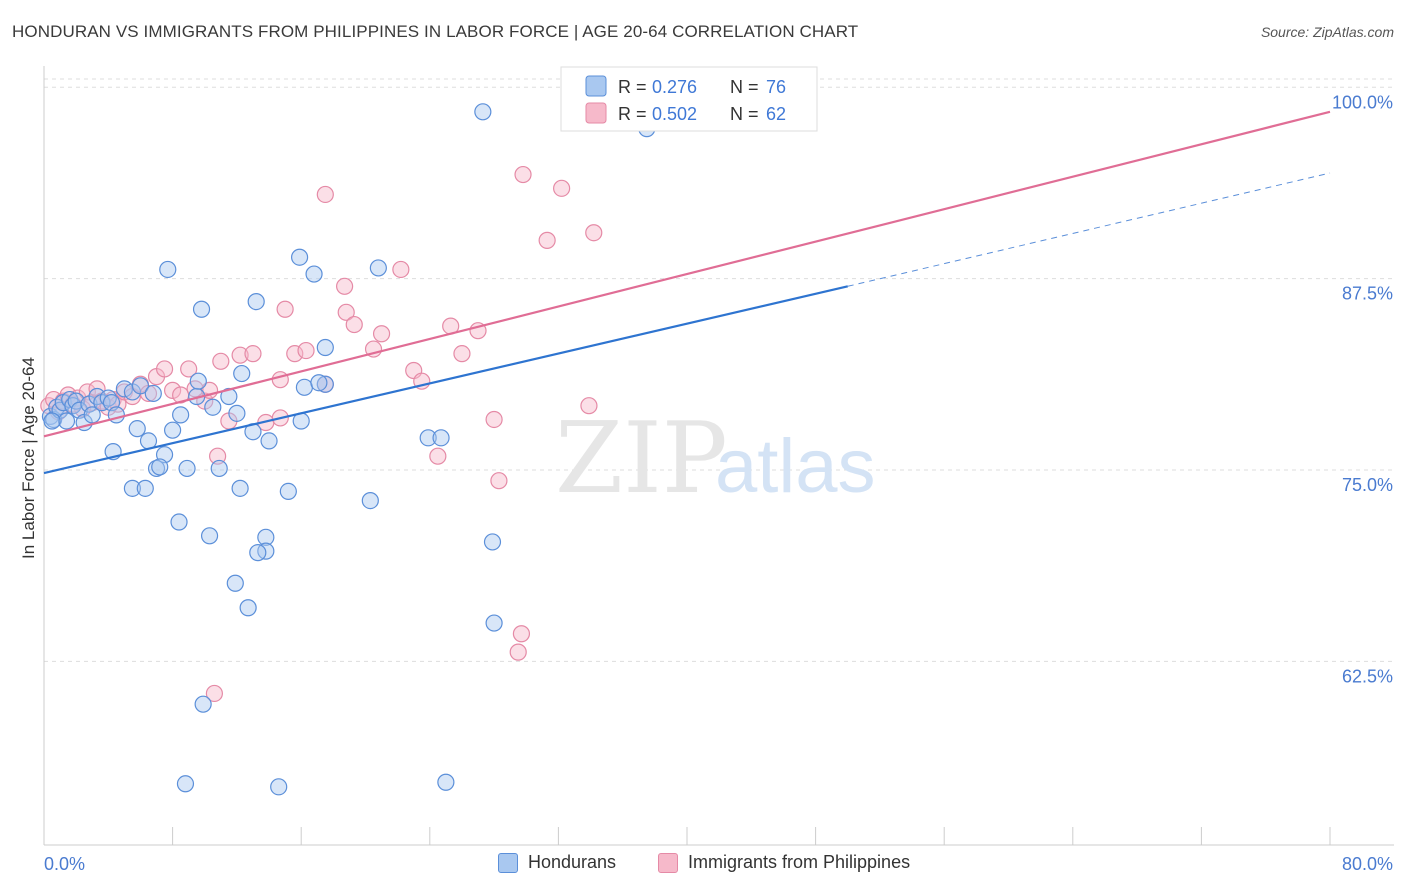 This screenshot has width=1406, height=892. I want to click on legend-swatch-blue, so click(596, 86).